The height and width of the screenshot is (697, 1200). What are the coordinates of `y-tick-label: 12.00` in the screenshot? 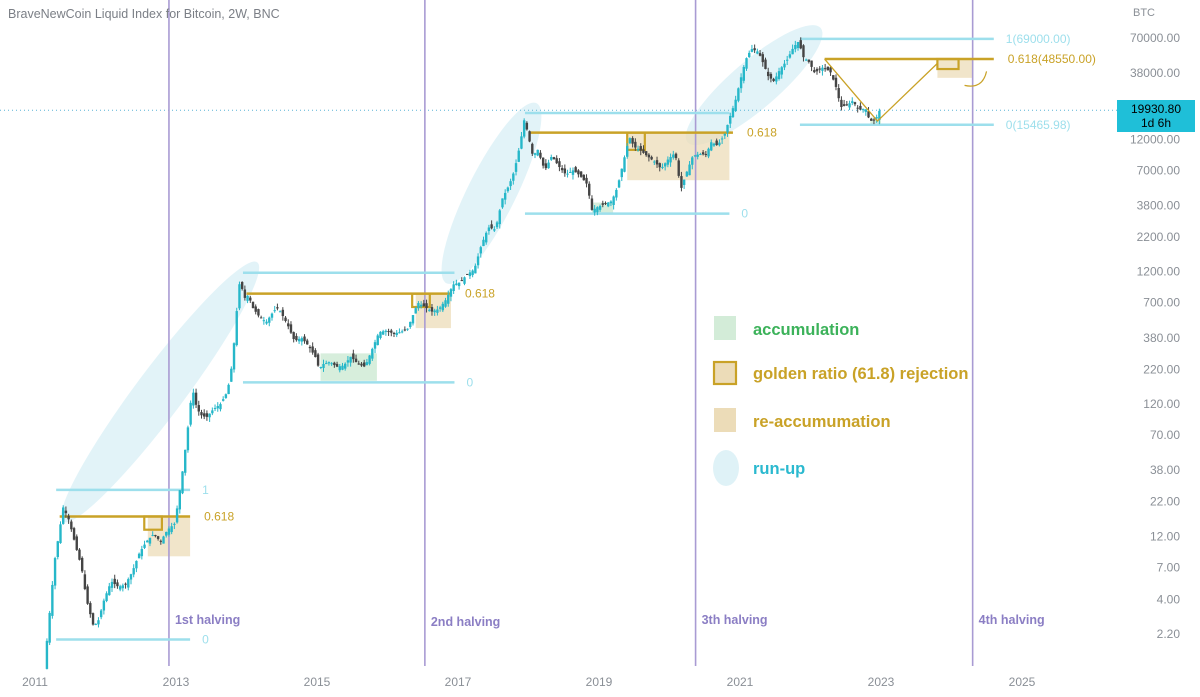 It's located at (1165, 536).